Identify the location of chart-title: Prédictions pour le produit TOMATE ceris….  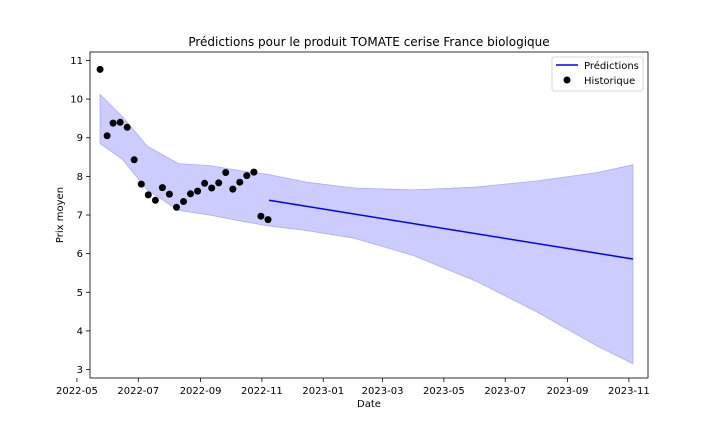
(368, 42).